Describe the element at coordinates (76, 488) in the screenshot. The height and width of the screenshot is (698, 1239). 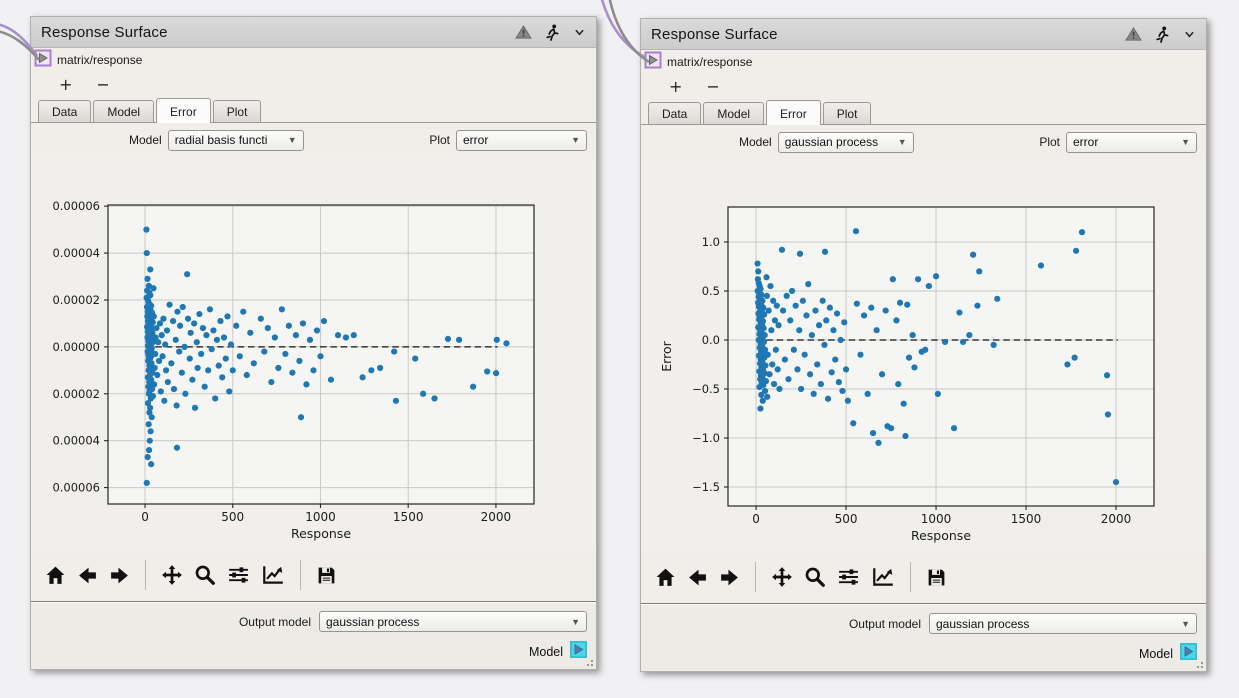
I see `svg-text: 0.00006` at that location.